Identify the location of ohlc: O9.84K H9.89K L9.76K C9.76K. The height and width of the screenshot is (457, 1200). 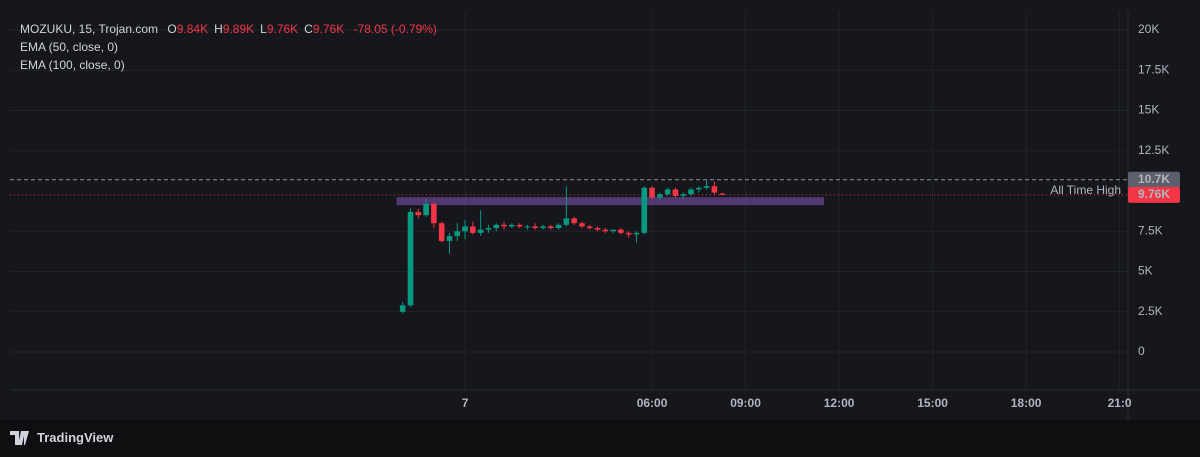
(252, 29).